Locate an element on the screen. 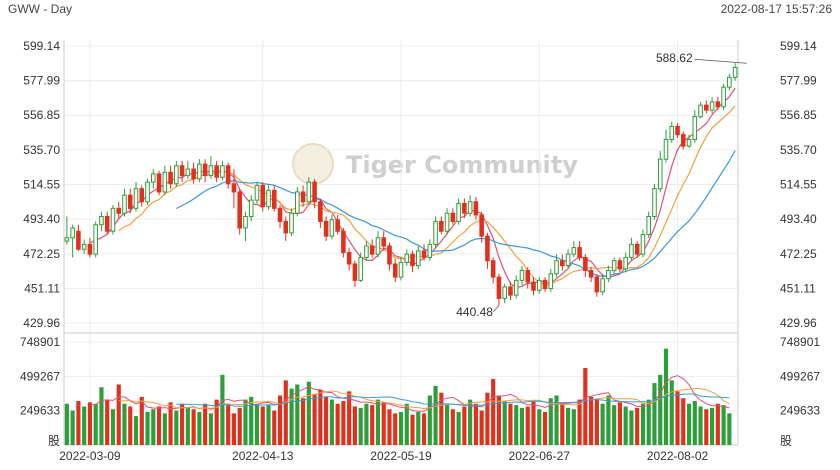 The height and width of the screenshot is (470, 840). y-tick-label-right: 535.70 is located at coordinates (798, 150).